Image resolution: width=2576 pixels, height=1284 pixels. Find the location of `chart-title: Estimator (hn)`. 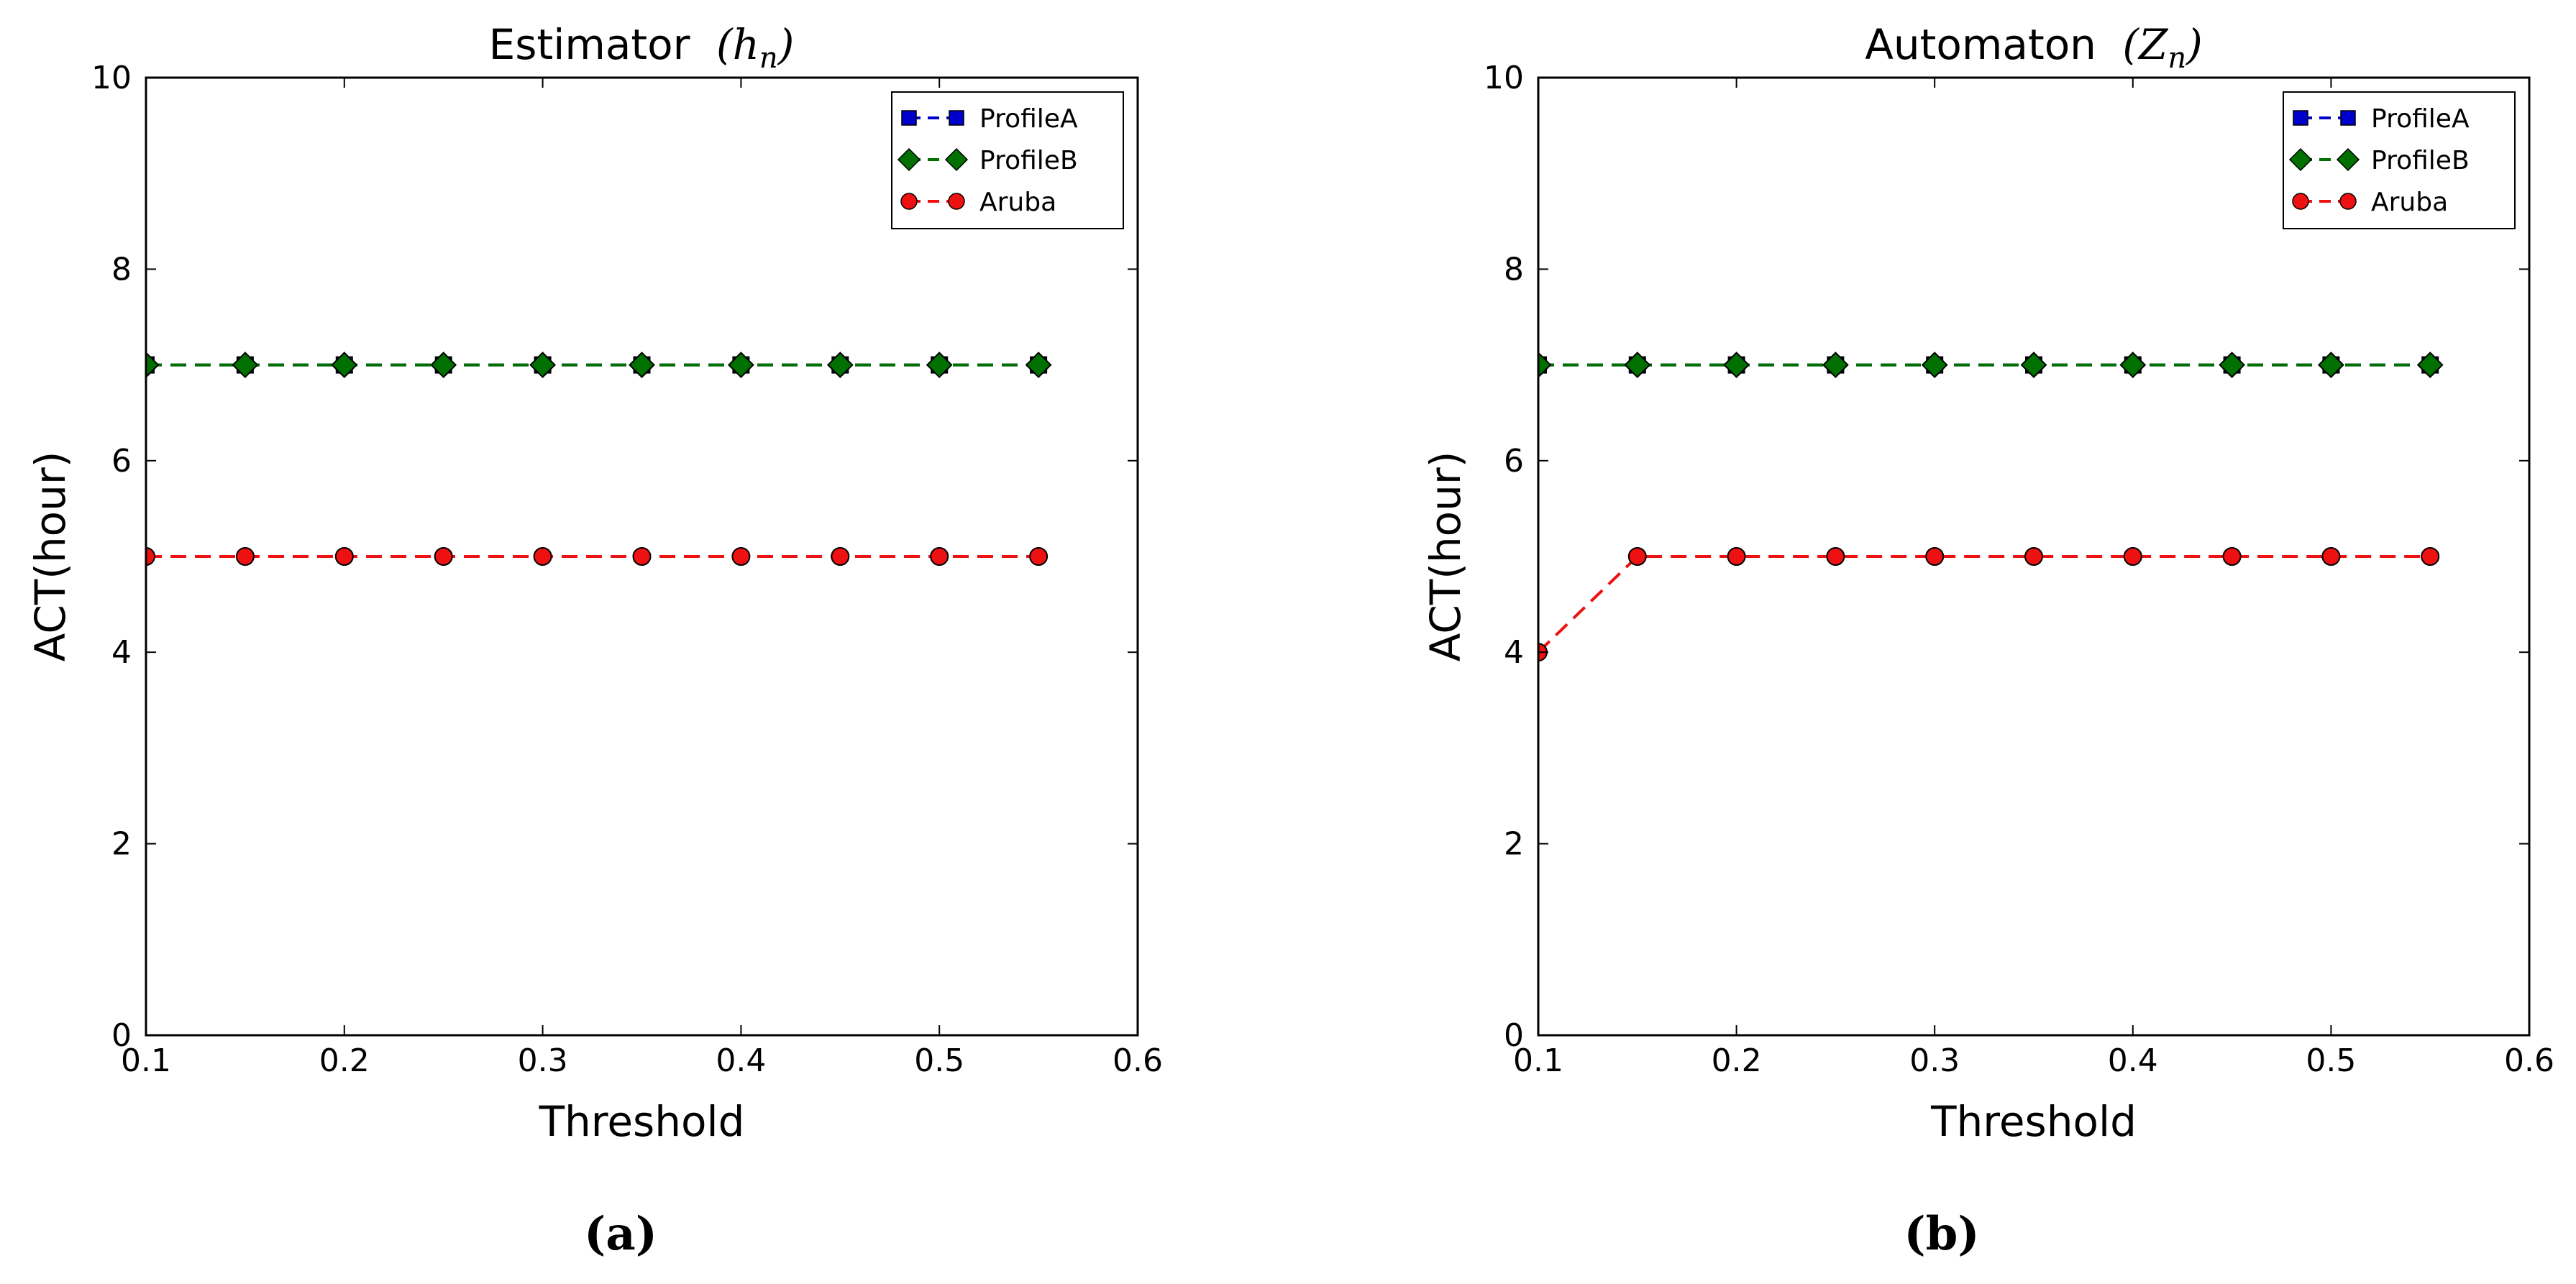

chart-title: Estimator (hn) is located at coordinates (642, 48).